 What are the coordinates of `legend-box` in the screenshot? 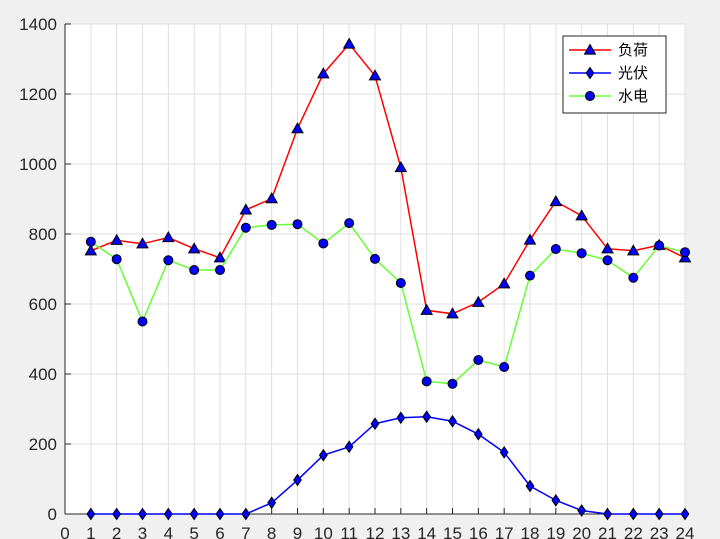 It's located at (614, 74).